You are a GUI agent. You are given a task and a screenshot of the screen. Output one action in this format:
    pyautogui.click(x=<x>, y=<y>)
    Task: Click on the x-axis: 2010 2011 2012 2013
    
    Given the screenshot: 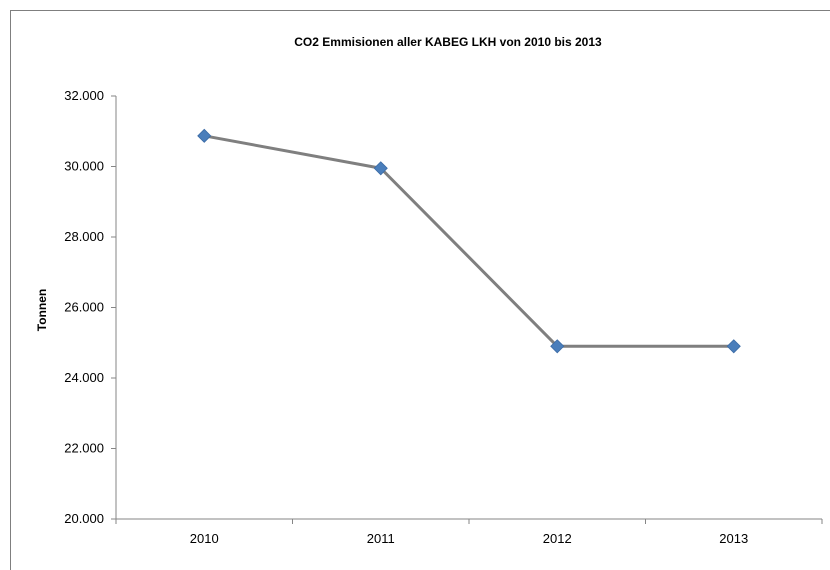 What is the action you would take?
    pyautogui.click(x=469, y=532)
    